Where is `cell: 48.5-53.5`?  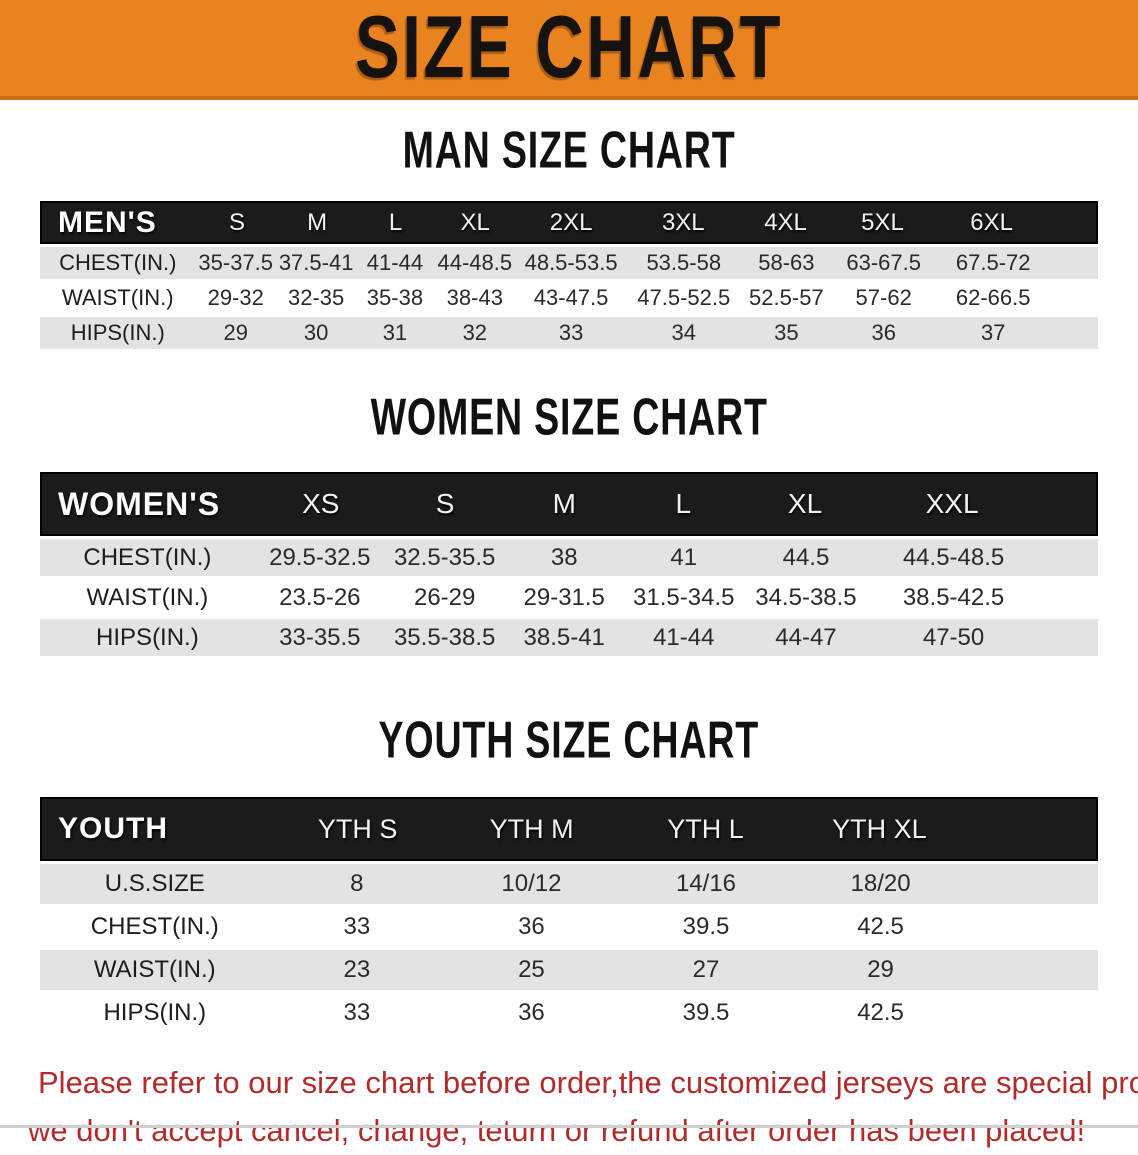
cell: 48.5-53.5 is located at coordinates (571, 262).